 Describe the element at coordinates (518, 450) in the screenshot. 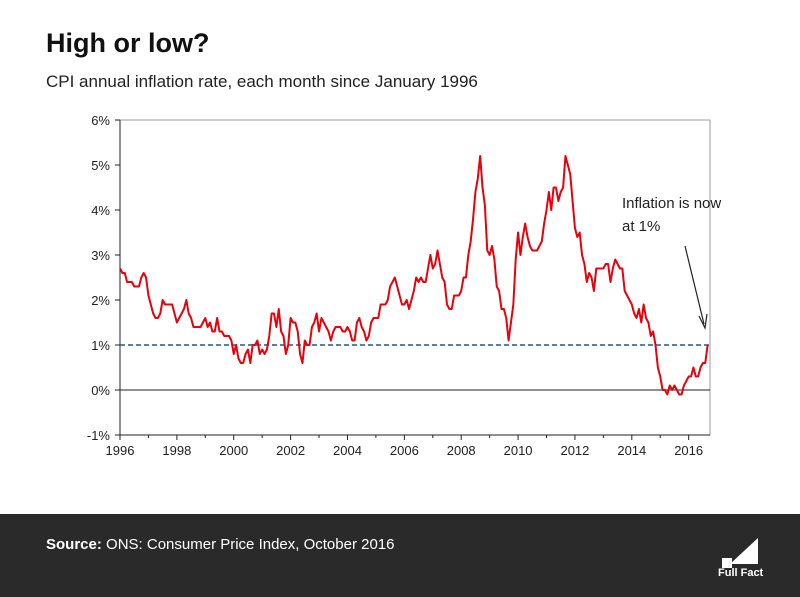

I see `x-tick-label: 2010` at that location.